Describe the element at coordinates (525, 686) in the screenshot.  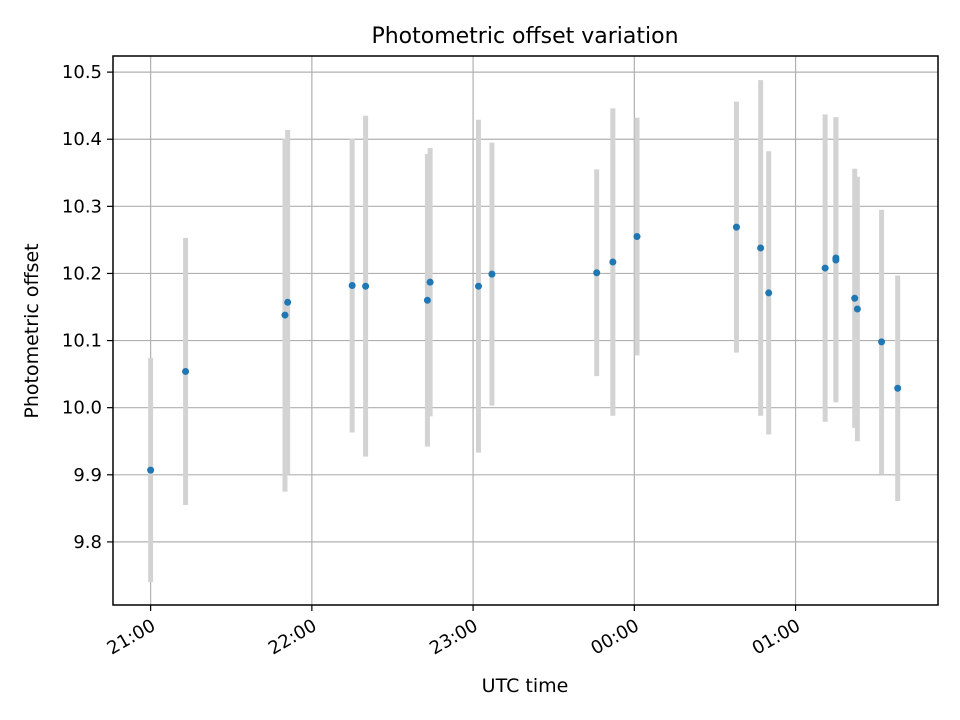
I see `x-axis-label: UTC time` at that location.